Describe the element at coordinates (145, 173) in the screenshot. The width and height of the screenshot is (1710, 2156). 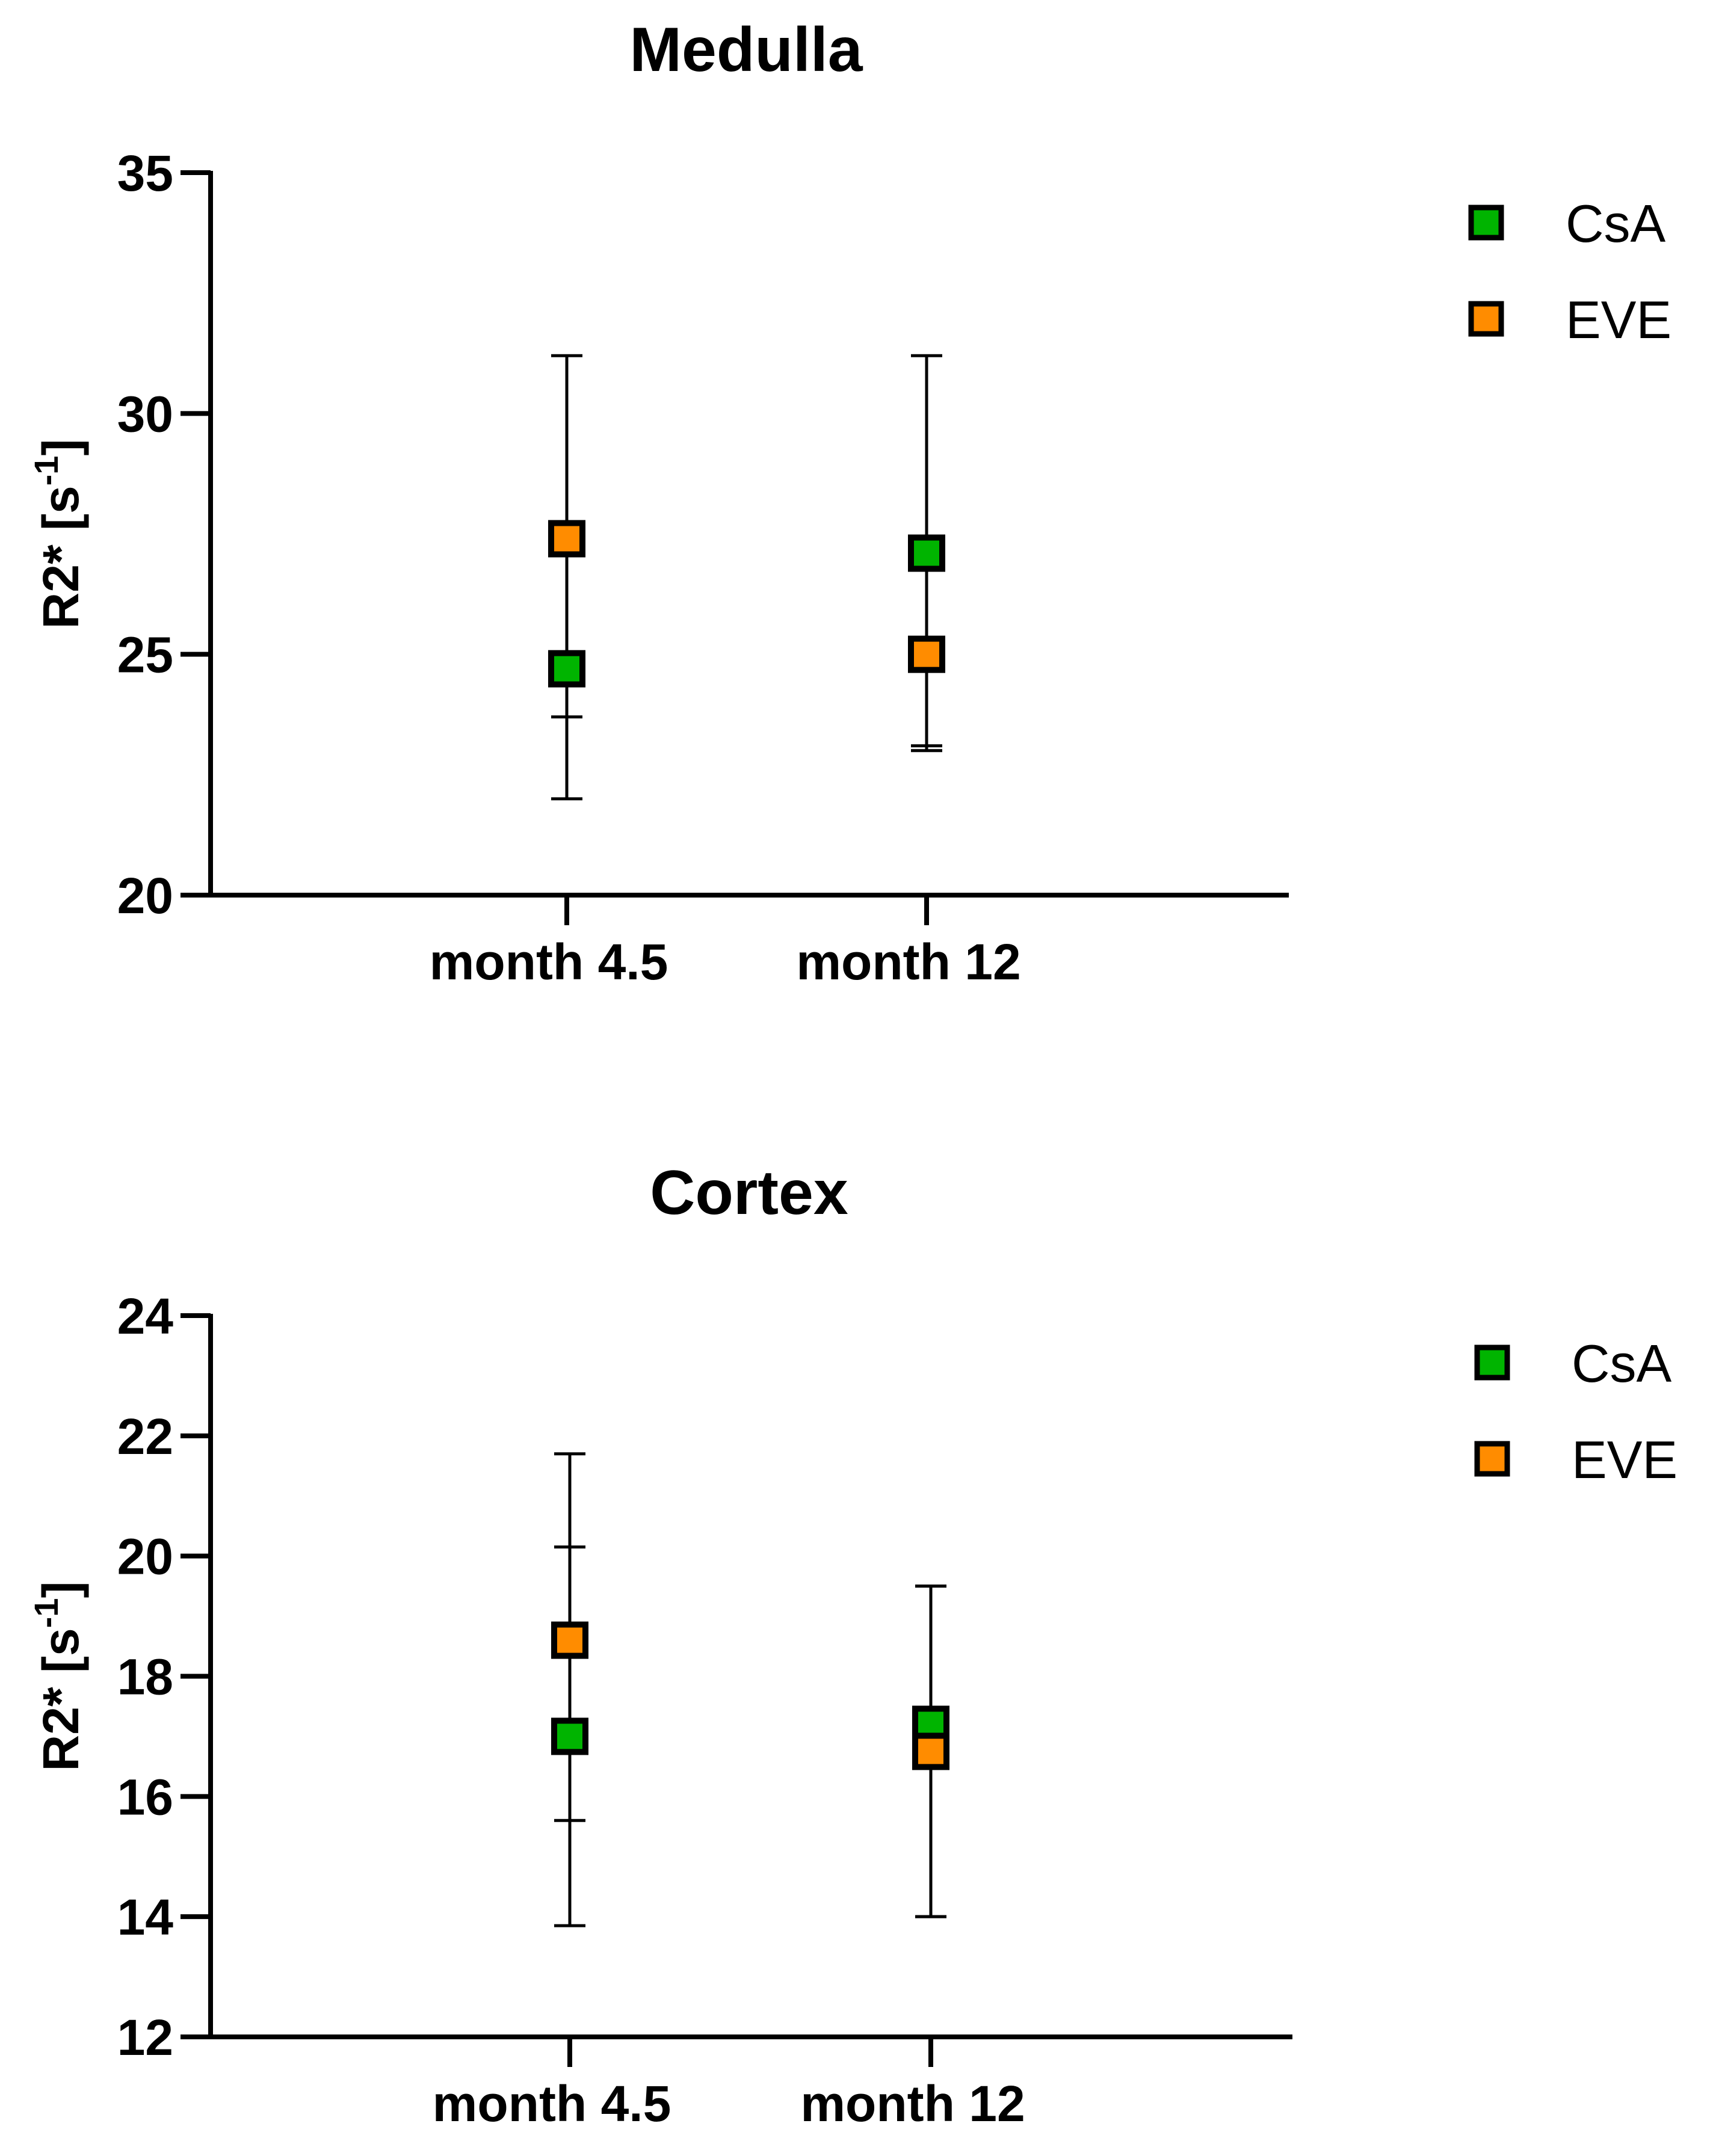
I see `y-tick-label: 35` at that location.